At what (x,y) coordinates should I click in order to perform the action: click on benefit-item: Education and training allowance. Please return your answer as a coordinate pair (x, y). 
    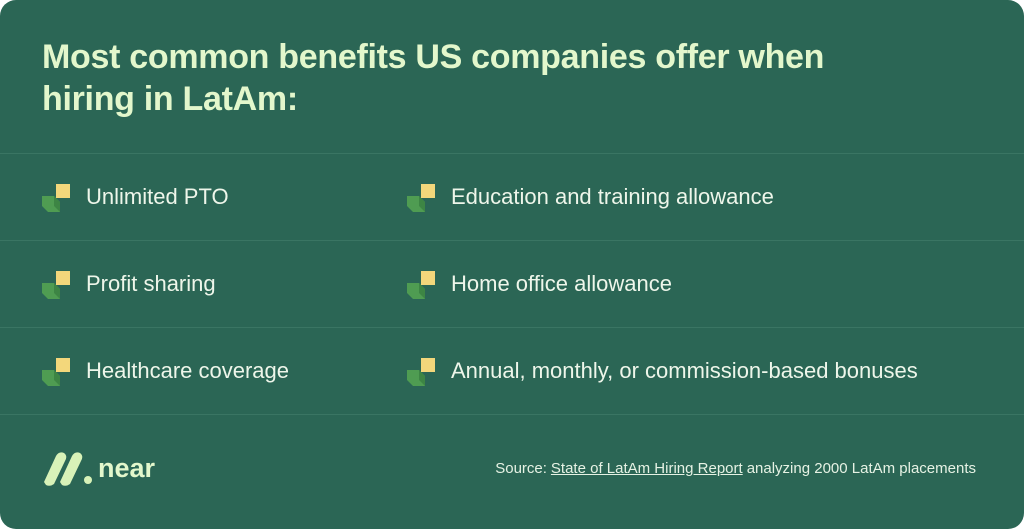
    Looking at the image, I should click on (590, 196).